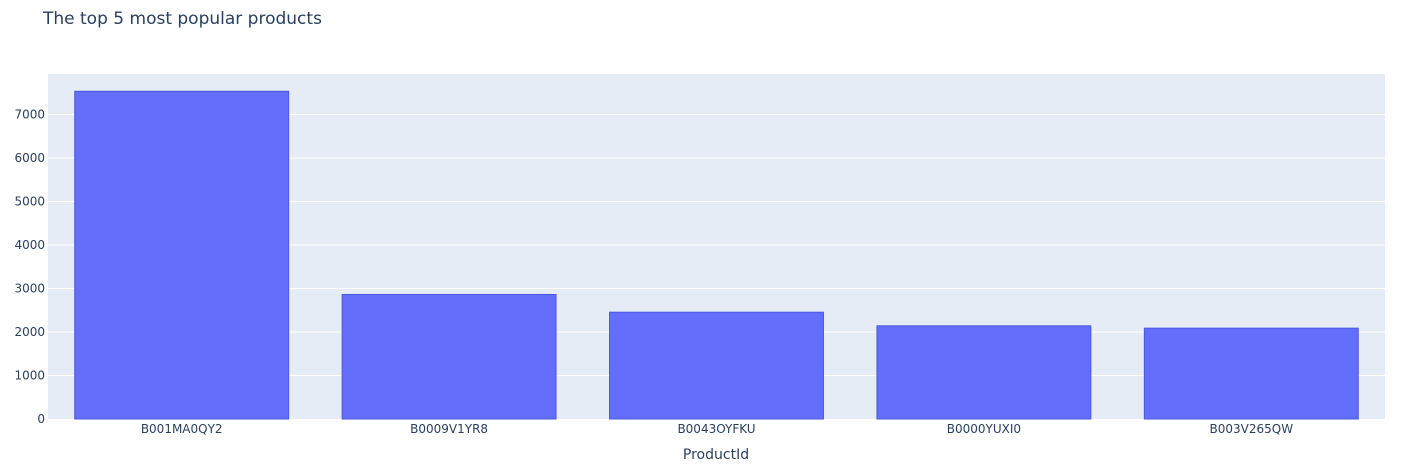 The height and width of the screenshot is (467, 1405). Describe the element at coordinates (449, 429) in the screenshot. I see `x-tick-label: B0009V1YR8` at that location.